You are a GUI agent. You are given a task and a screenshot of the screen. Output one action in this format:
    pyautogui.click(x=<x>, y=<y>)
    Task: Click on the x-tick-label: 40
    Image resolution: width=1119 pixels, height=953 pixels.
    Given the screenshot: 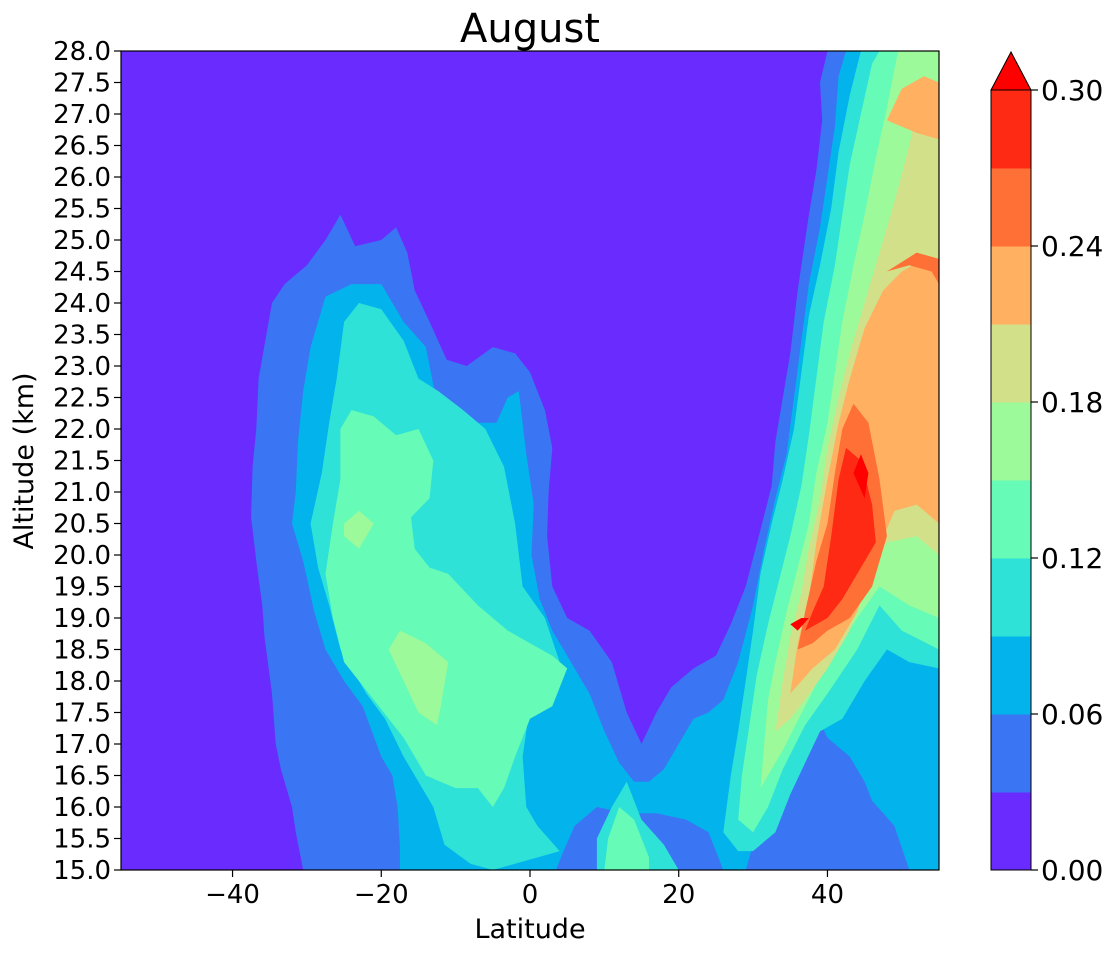 What is the action you would take?
    pyautogui.click(x=827, y=895)
    